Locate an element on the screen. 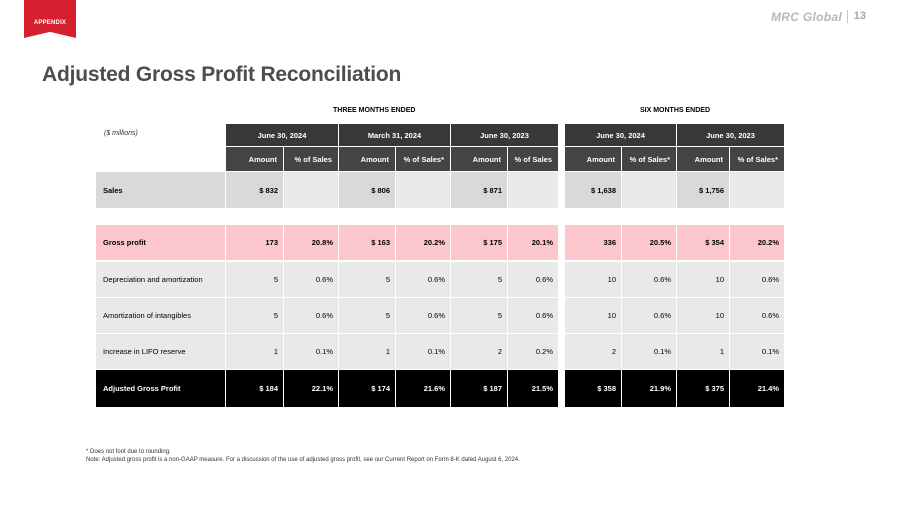 This screenshot has height=506, width=900. table-cell: $ 375 is located at coordinates (703, 388).